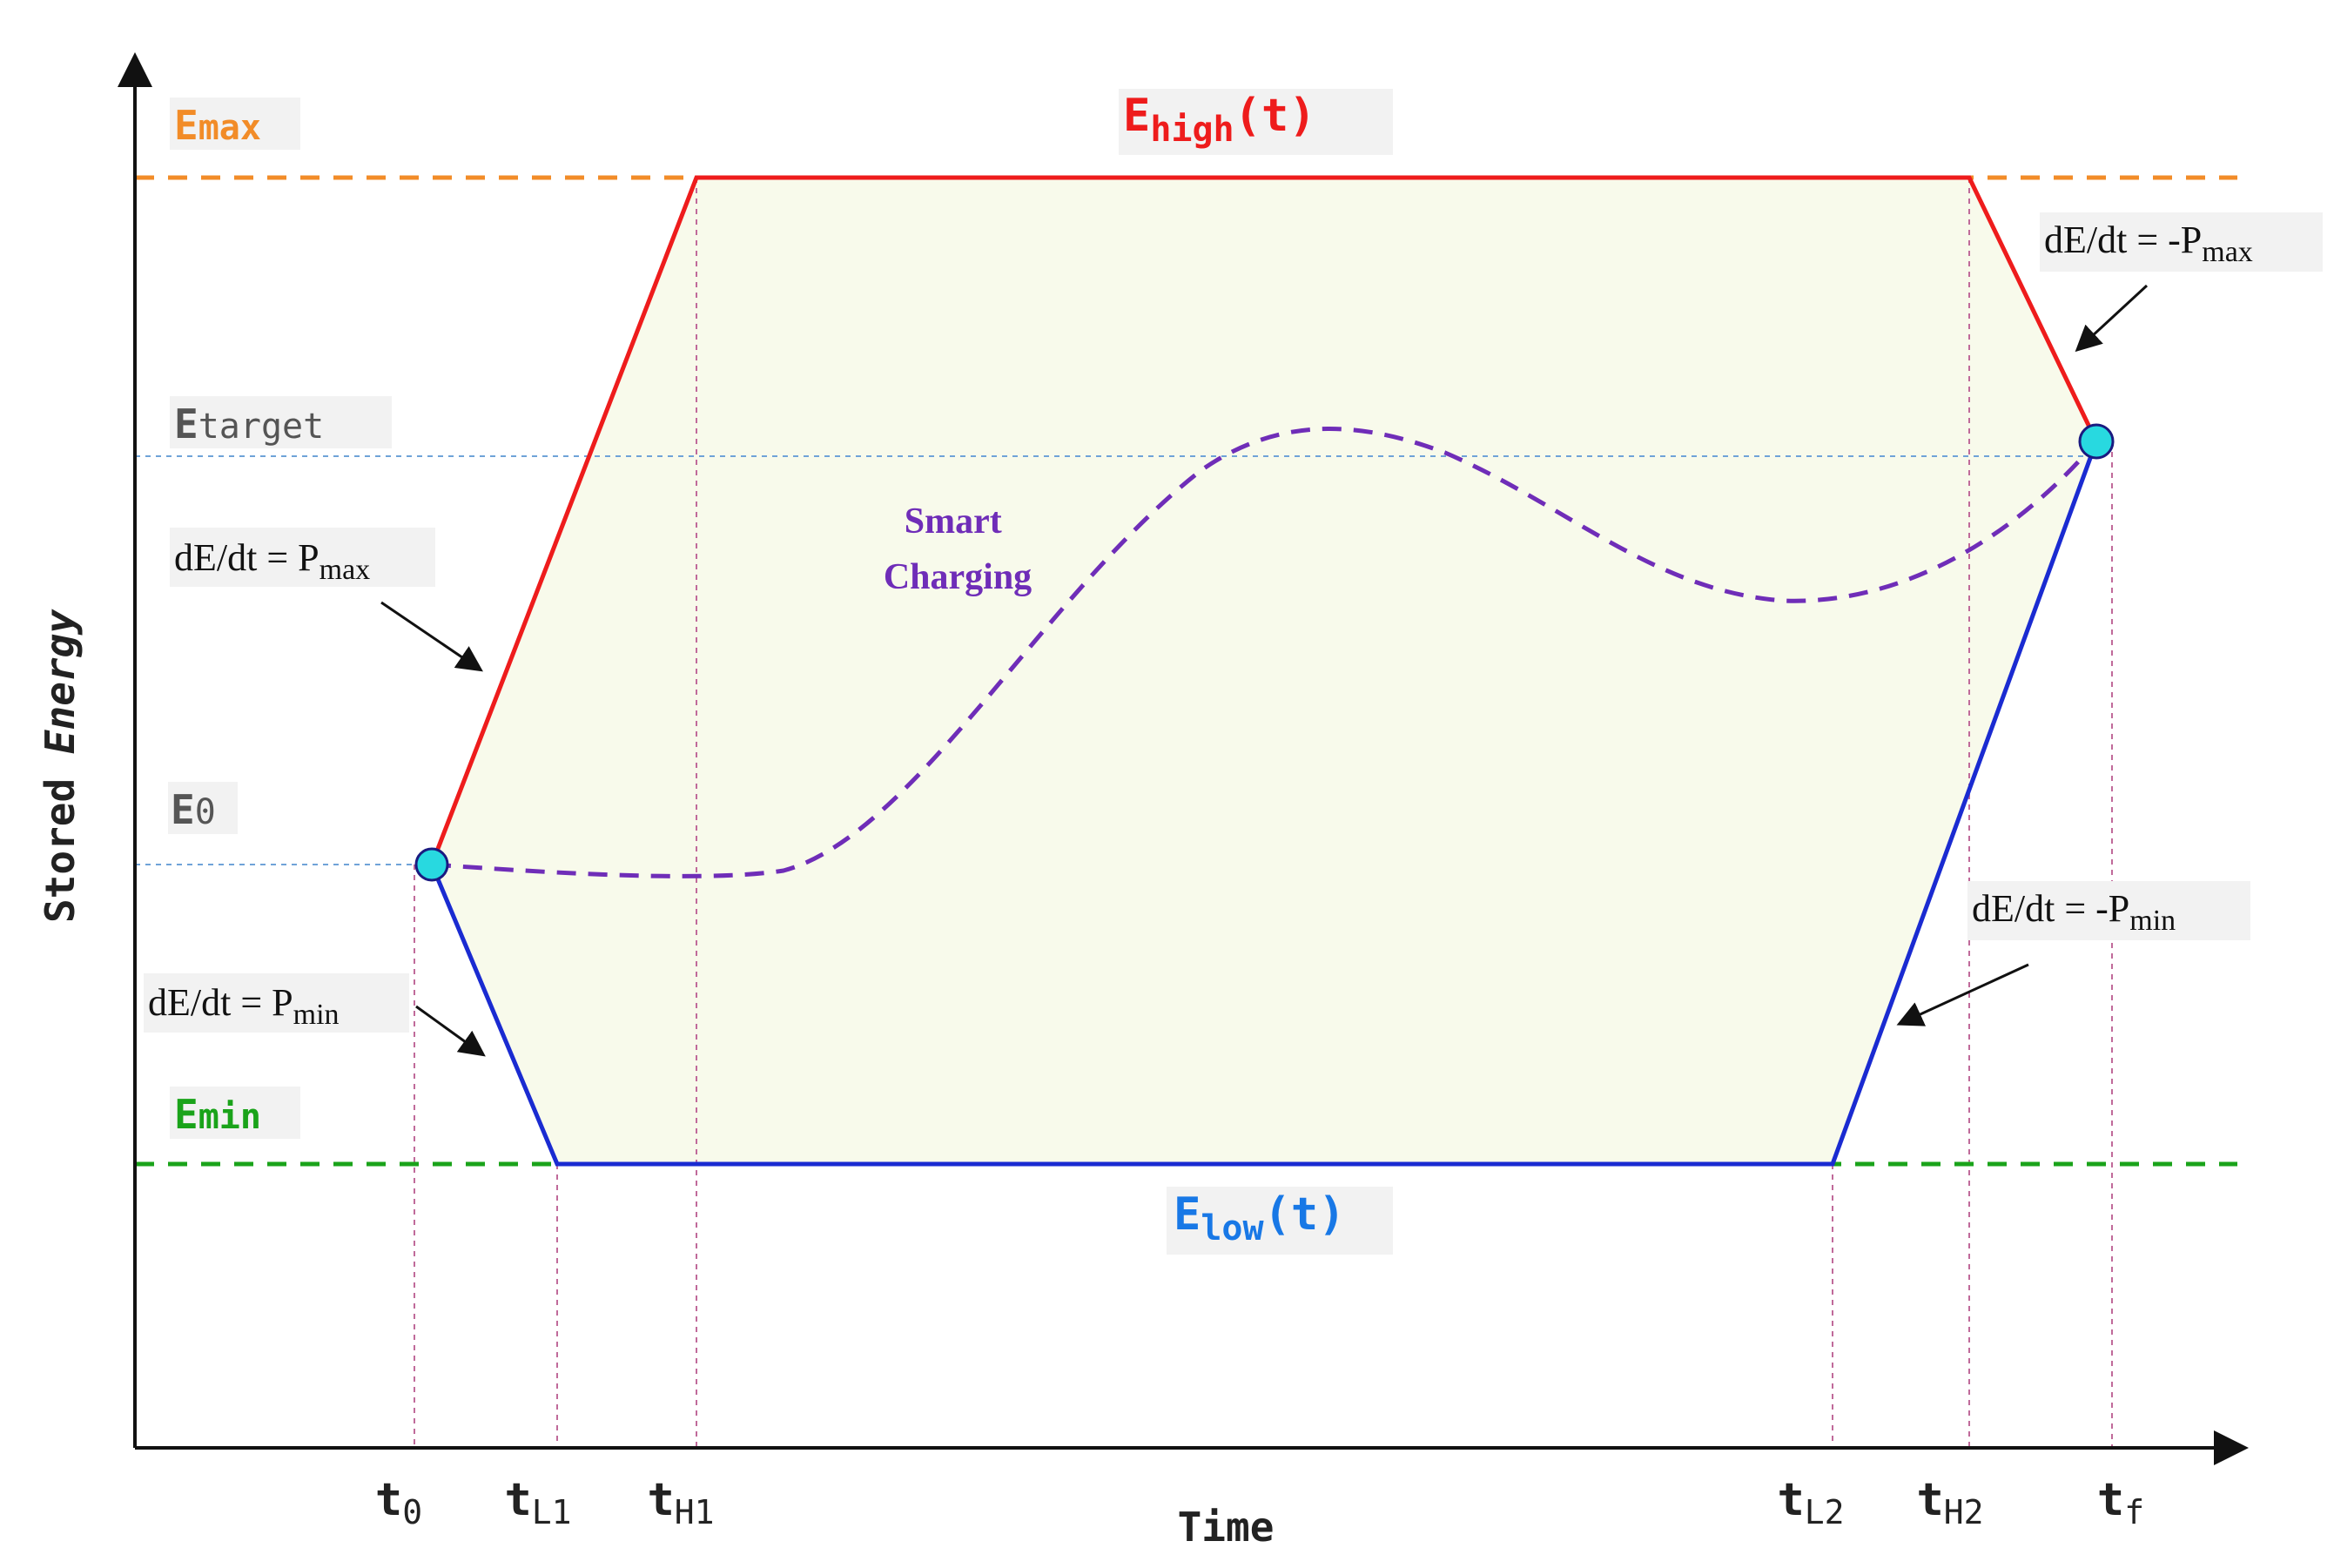 The width and height of the screenshot is (2334, 1568). What do you see at coordinates (958, 549) in the screenshot?
I see `smart-charging-label: Smart Charging` at bounding box center [958, 549].